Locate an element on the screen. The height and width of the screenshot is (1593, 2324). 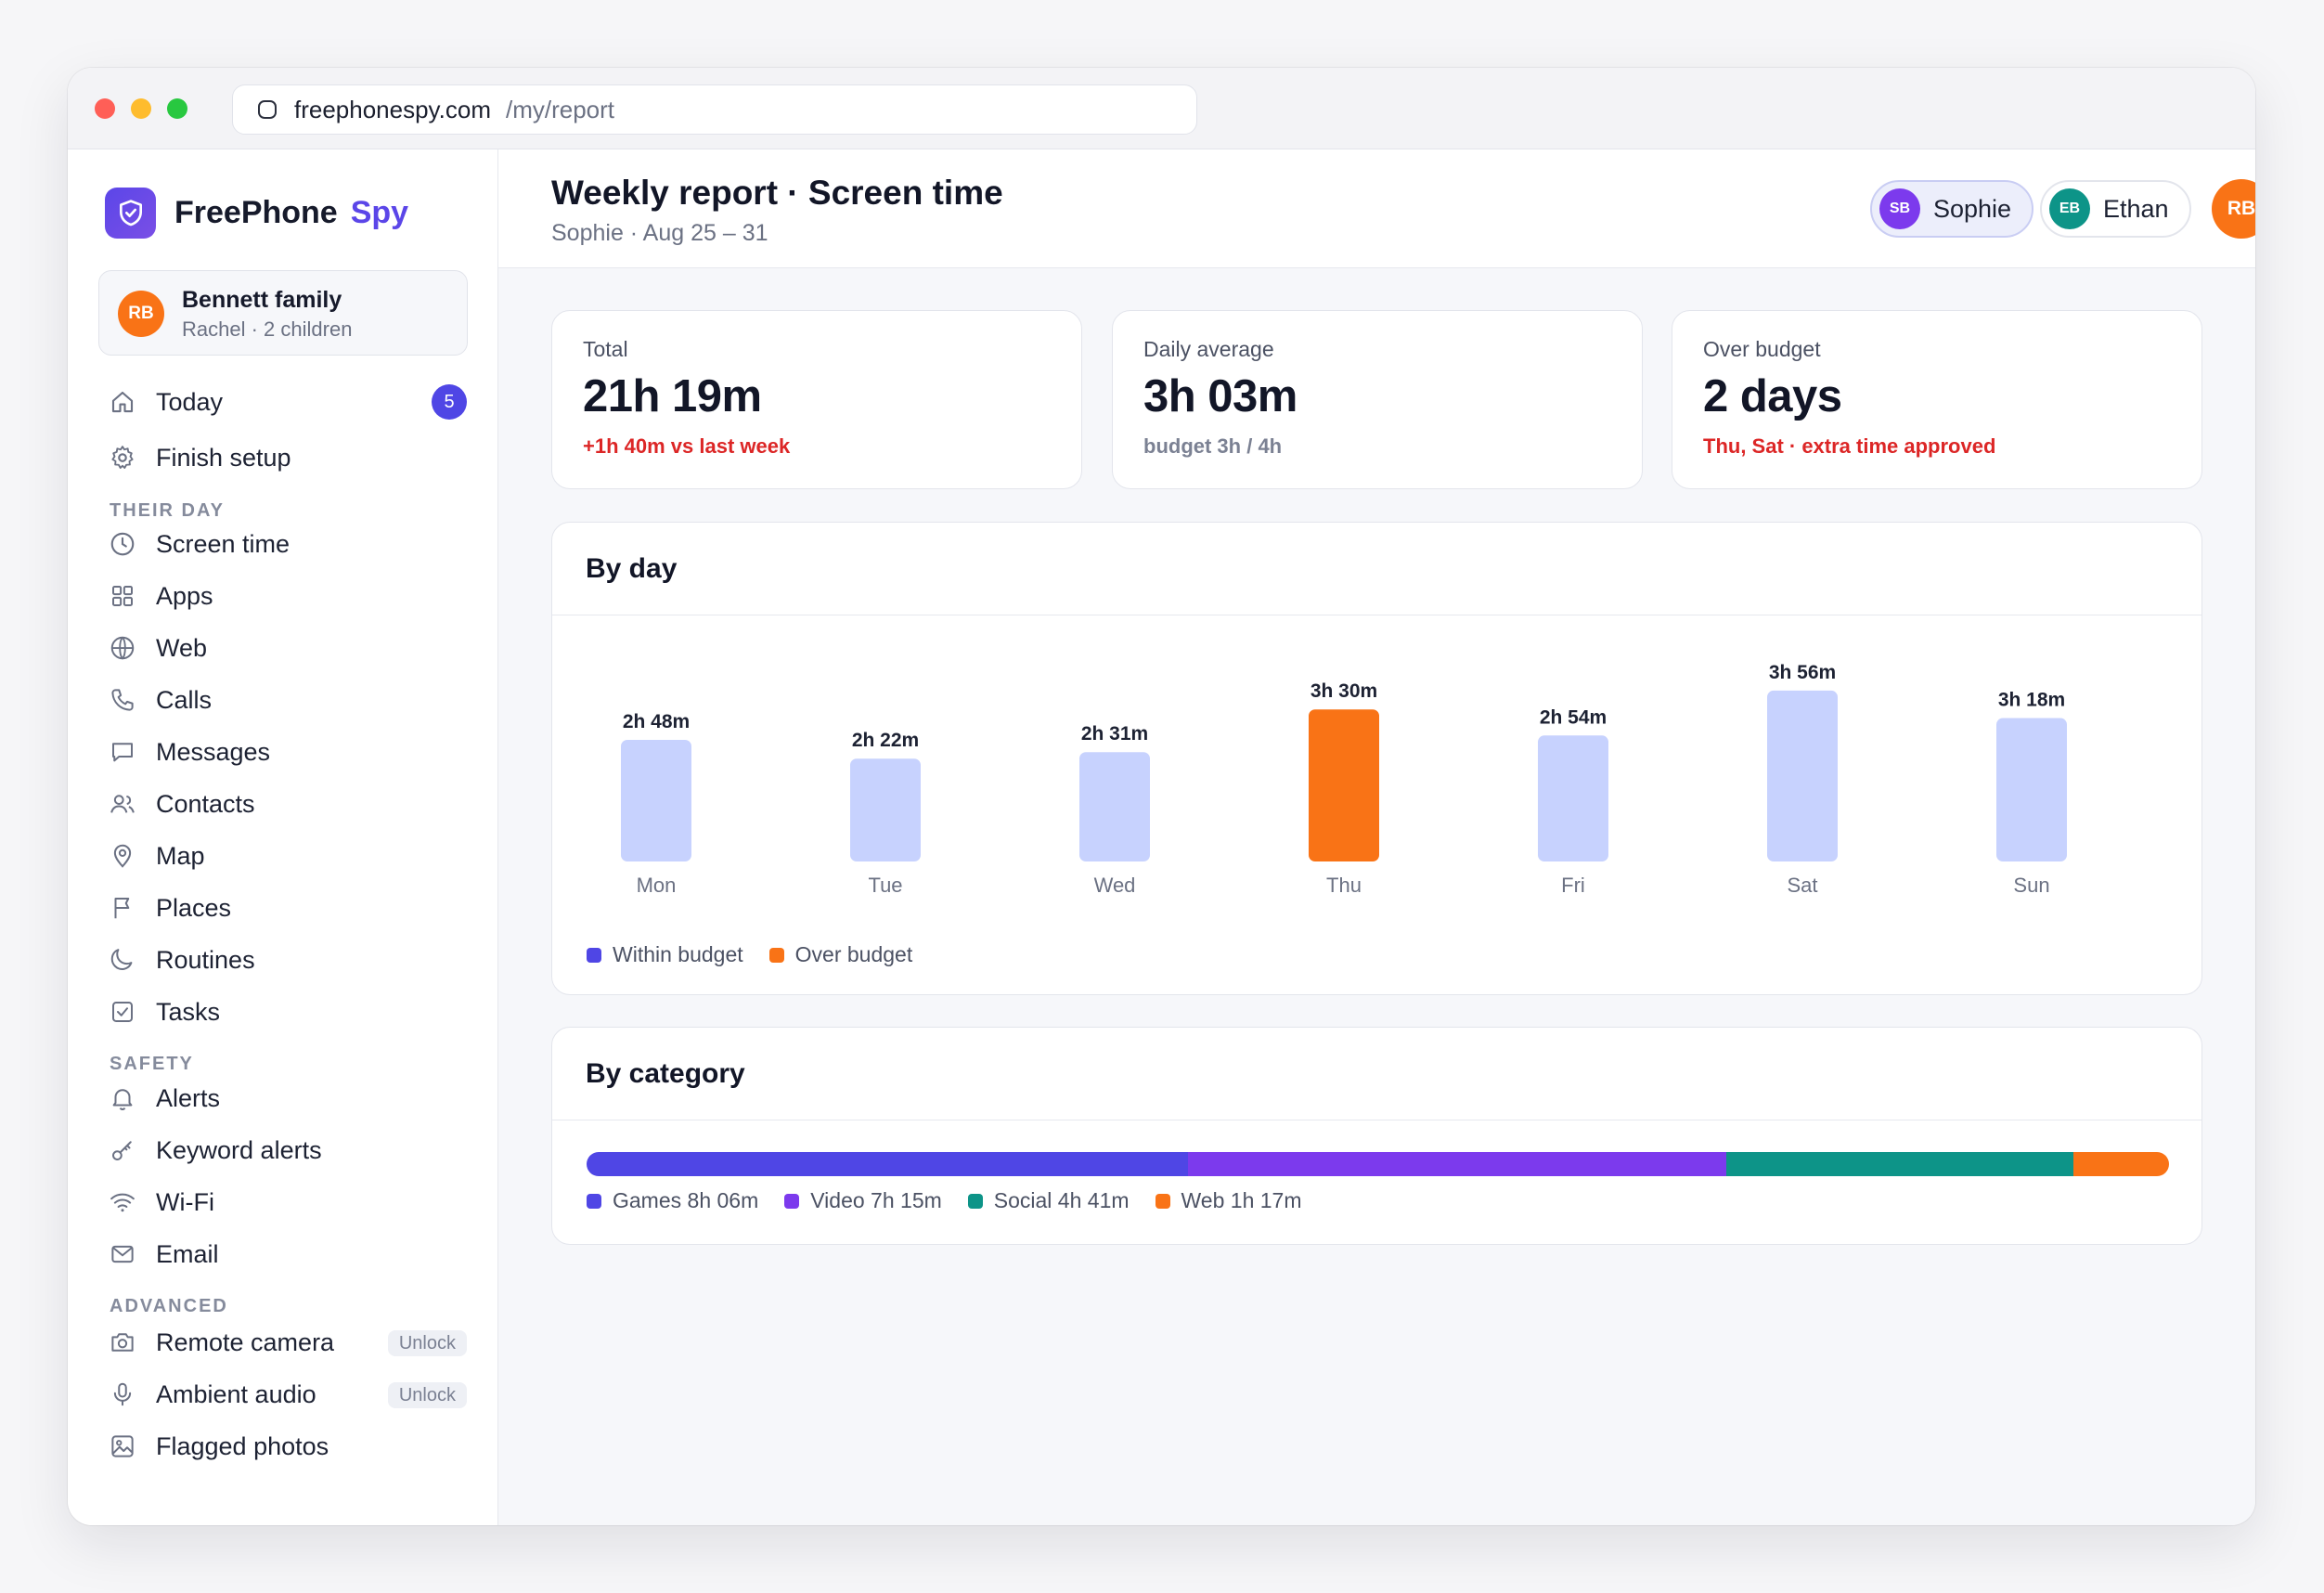
phone-icon is located at coordinates (122, 700).